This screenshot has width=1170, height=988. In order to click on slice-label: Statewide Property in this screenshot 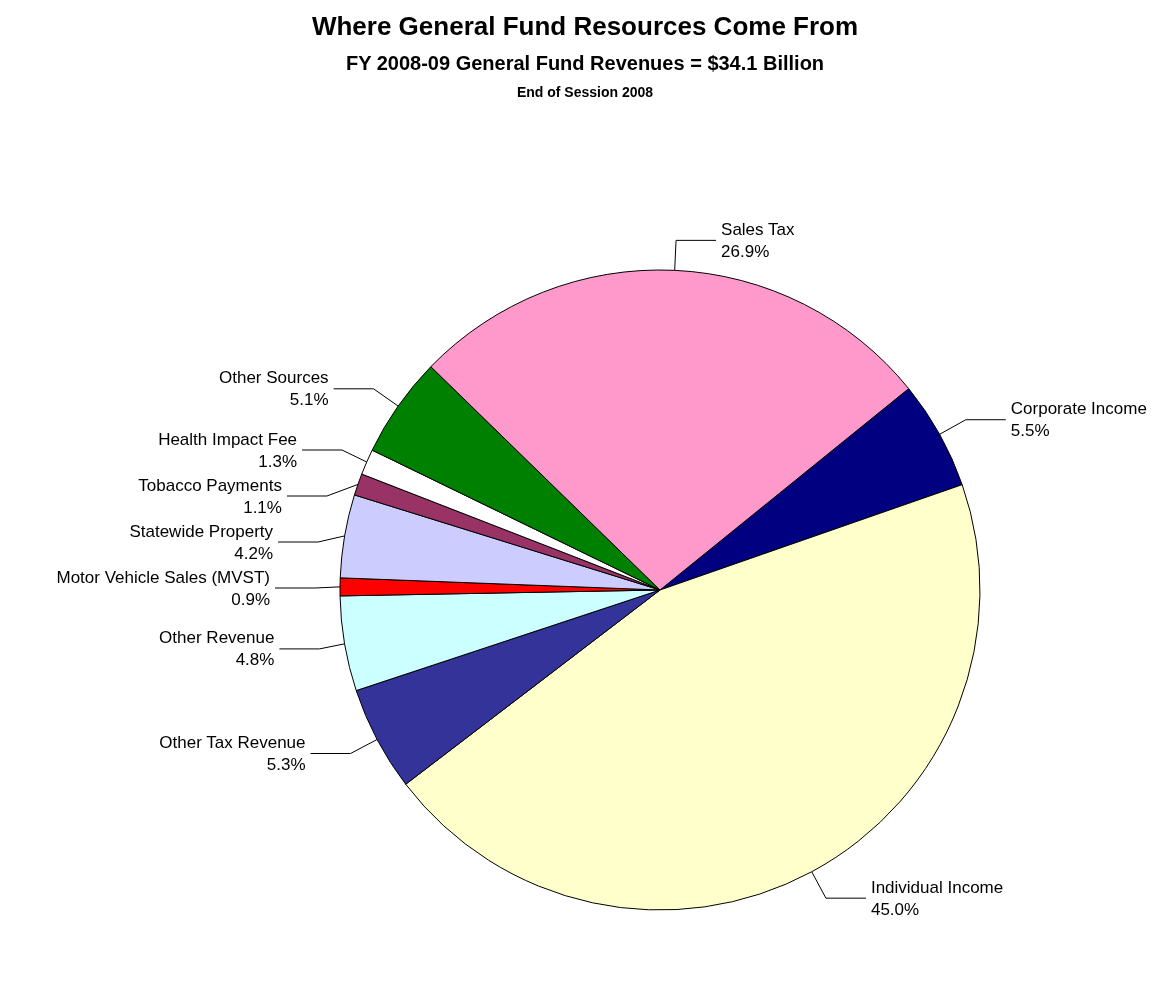, I will do `click(201, 531)`.